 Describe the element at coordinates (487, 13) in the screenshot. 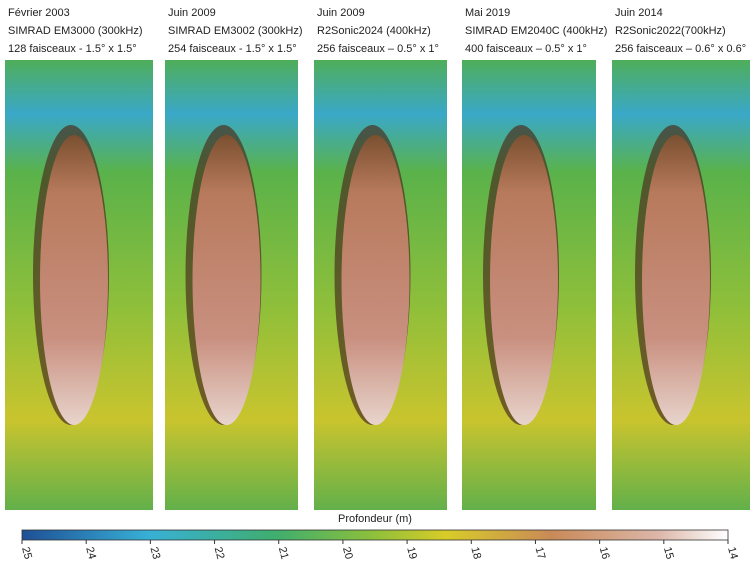

I see `panel-date: Mai 2019` at that location.